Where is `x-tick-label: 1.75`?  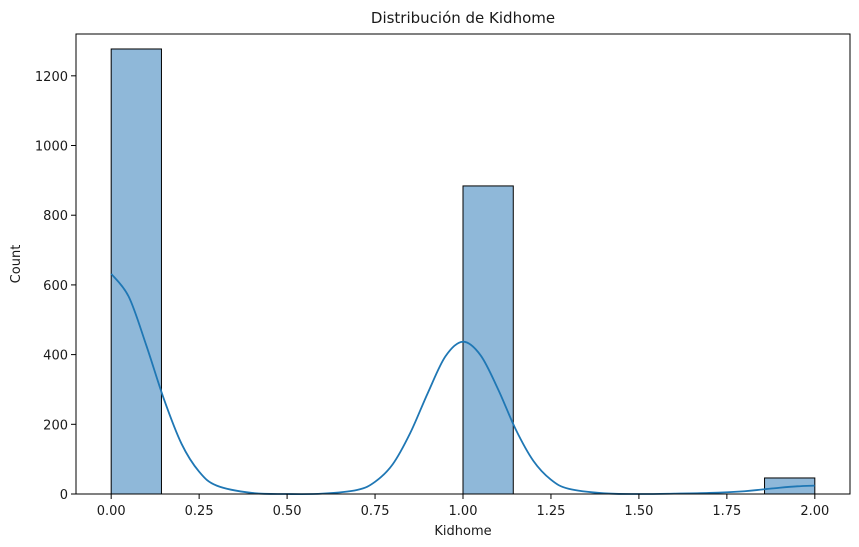
x-tick-label: 1.75 is located at coordinates (726, 511).